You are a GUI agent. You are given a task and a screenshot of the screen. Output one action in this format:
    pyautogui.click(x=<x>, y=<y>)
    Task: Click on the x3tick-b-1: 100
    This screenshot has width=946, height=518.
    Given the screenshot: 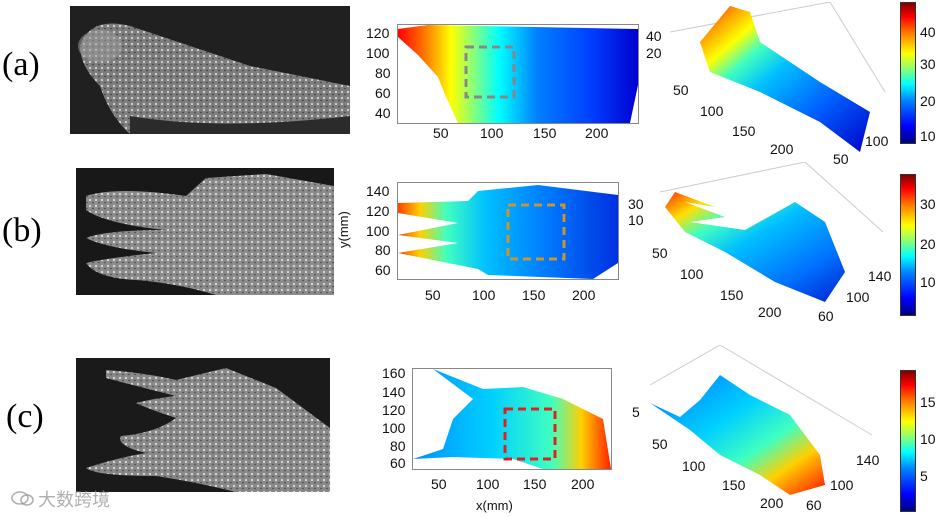 What is the action you would take?
    pyautogui.click(x=692, y=274)
    